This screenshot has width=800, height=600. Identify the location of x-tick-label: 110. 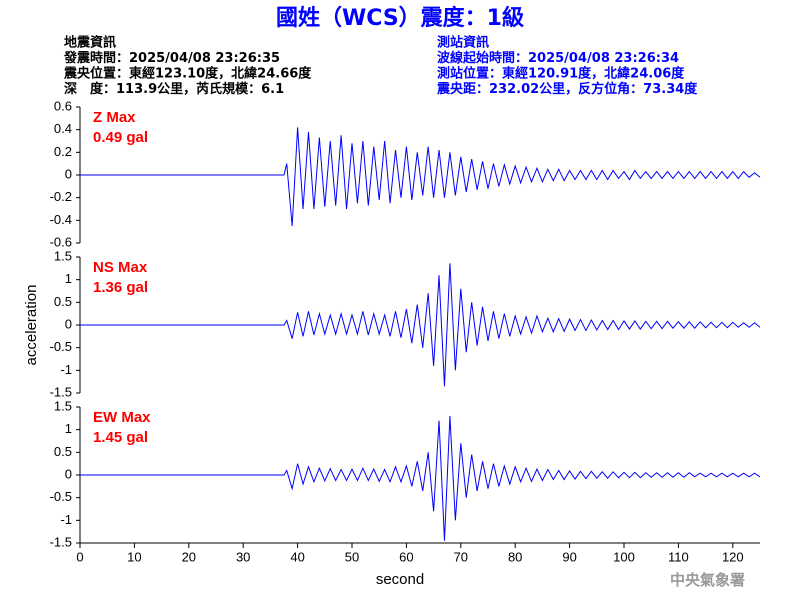
(678, 556).